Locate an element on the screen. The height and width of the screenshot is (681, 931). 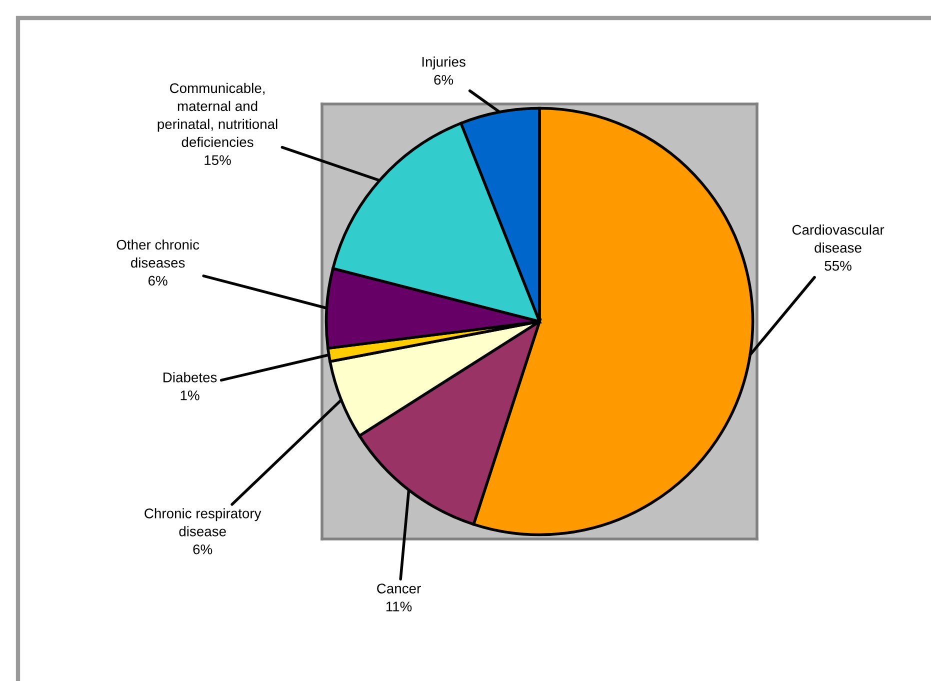
slice-label: Injuries is located at coordinates (444, 63).